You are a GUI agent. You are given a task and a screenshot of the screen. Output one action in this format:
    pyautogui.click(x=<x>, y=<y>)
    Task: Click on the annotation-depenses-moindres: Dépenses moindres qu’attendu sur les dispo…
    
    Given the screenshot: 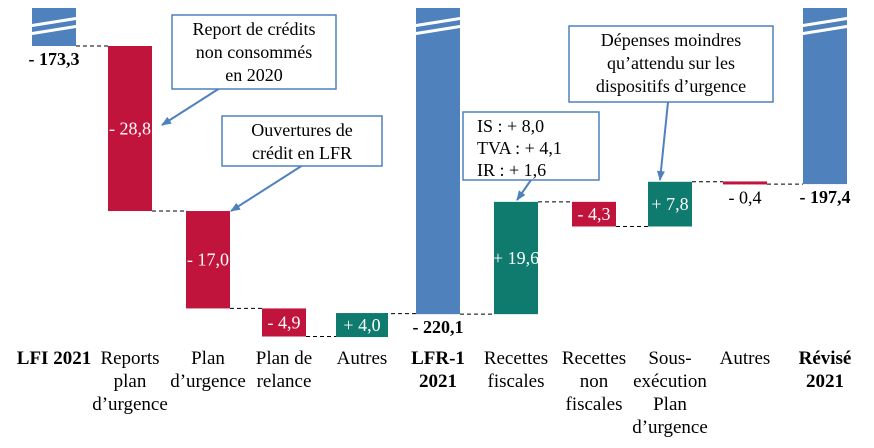 What is the action you would take?
    pyautogui.click(x=671, y=103)
    